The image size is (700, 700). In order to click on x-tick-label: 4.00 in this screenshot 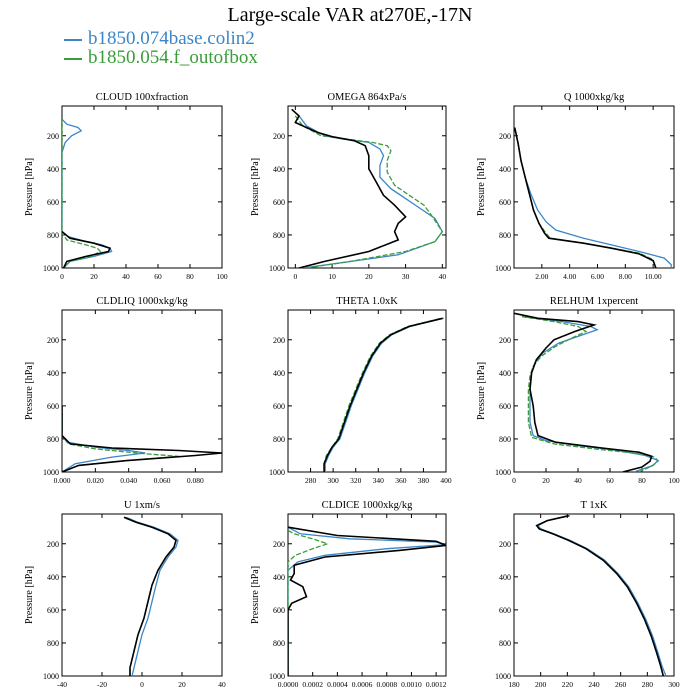, I will do `click(569, 276)`.